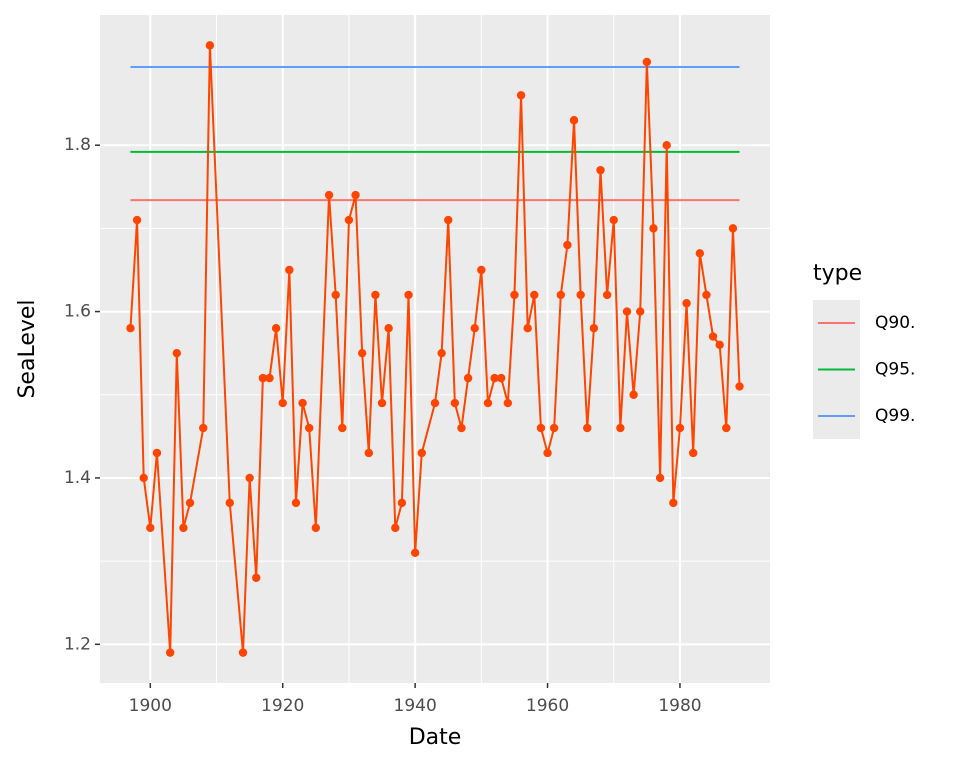 Image resolution: width=960 pixels, height=768 pixels. What do you see at coordinates (547, 706) in the screenshot?
I see `x-tick-label: 1960` at bounding box center [547, 706].